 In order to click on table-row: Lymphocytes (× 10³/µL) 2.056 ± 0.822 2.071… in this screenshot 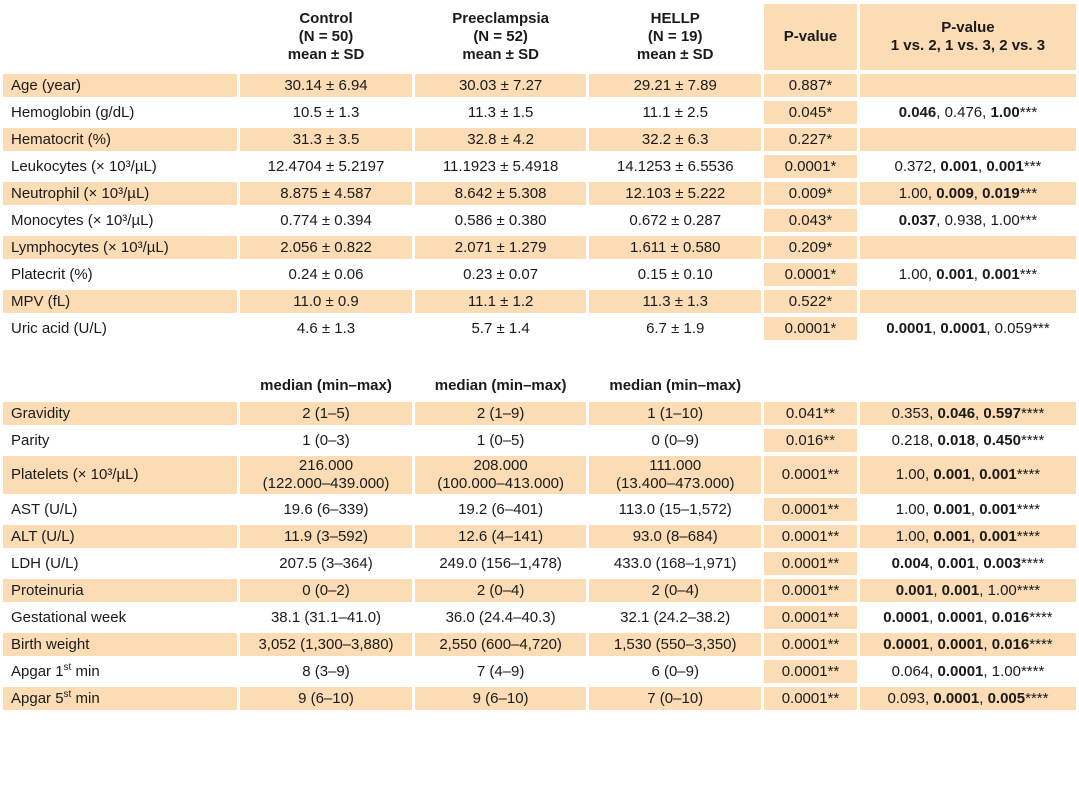, I will do `click(539, 247)`.